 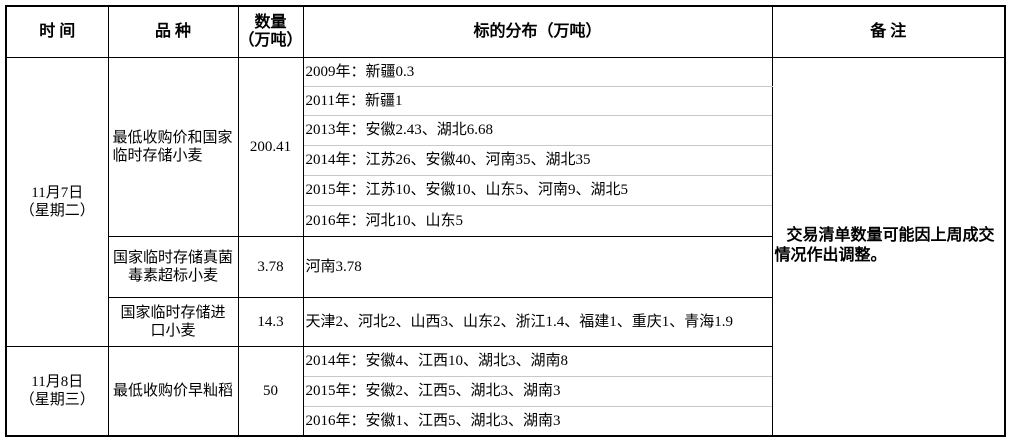 I want to click on variety-cell: 国家临时存储真菌毒素超标小麦, so click(x=173, y=266).